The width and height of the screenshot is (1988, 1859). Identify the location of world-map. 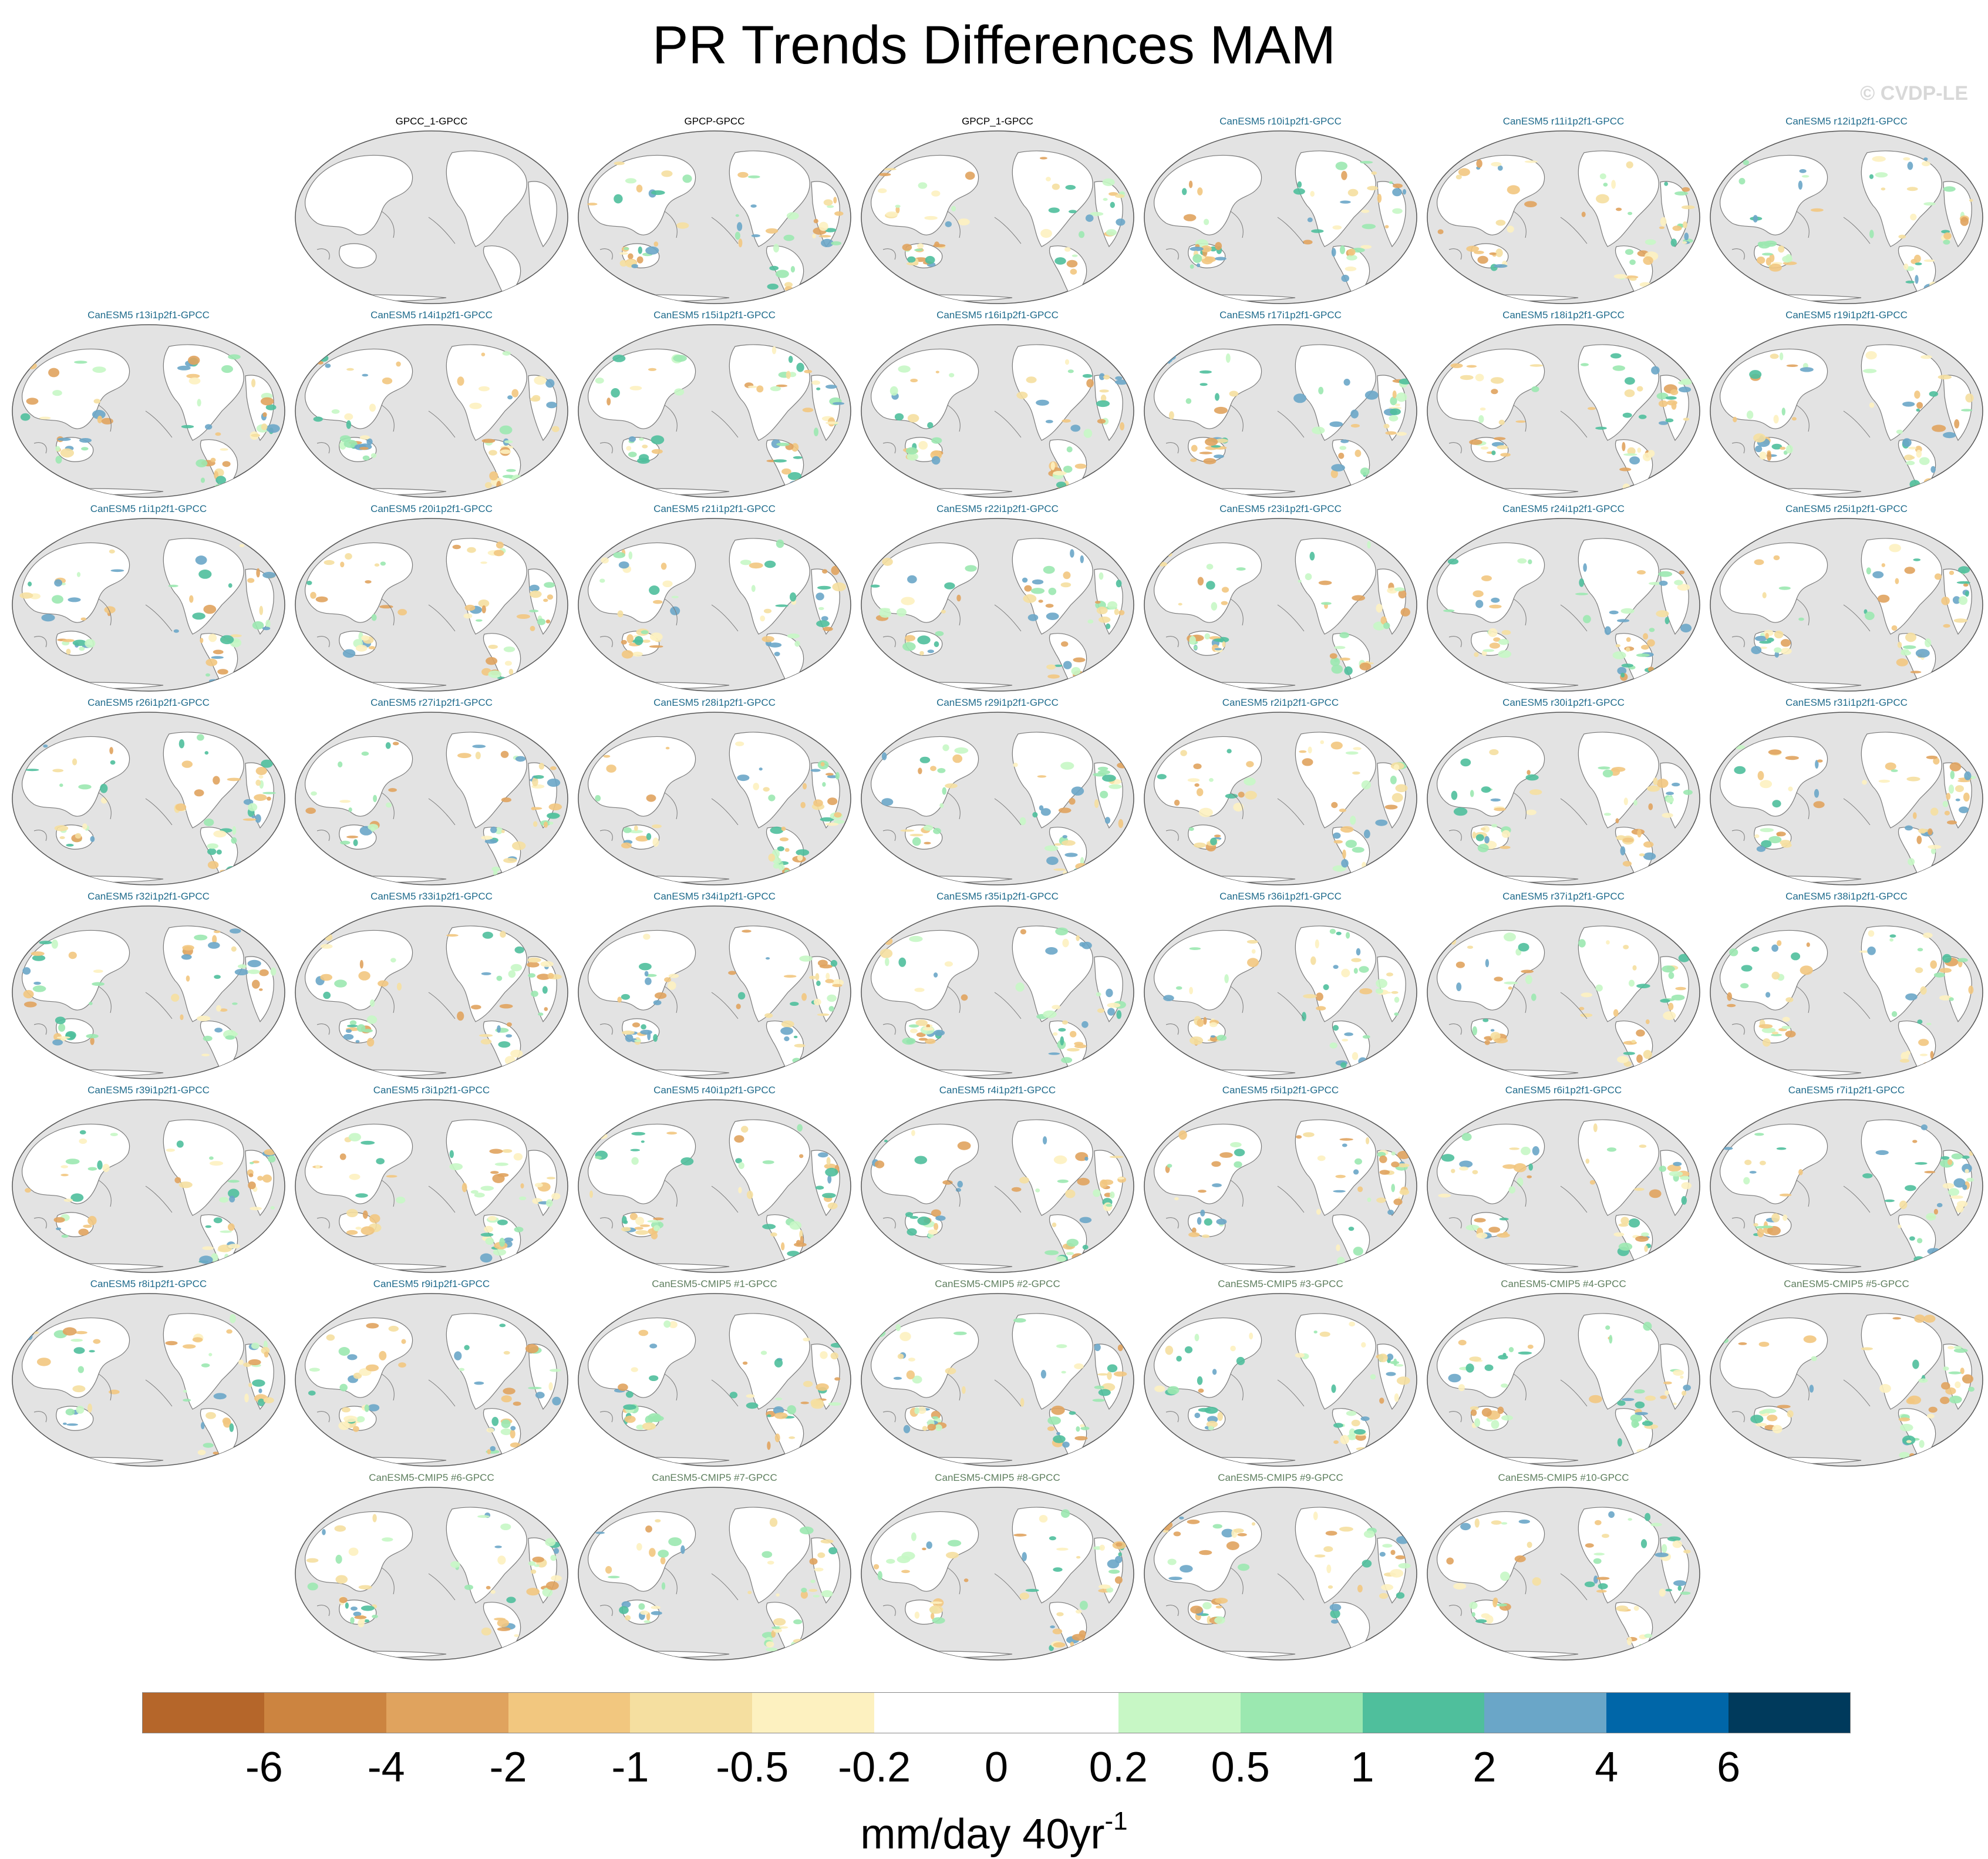
(998, 1574).